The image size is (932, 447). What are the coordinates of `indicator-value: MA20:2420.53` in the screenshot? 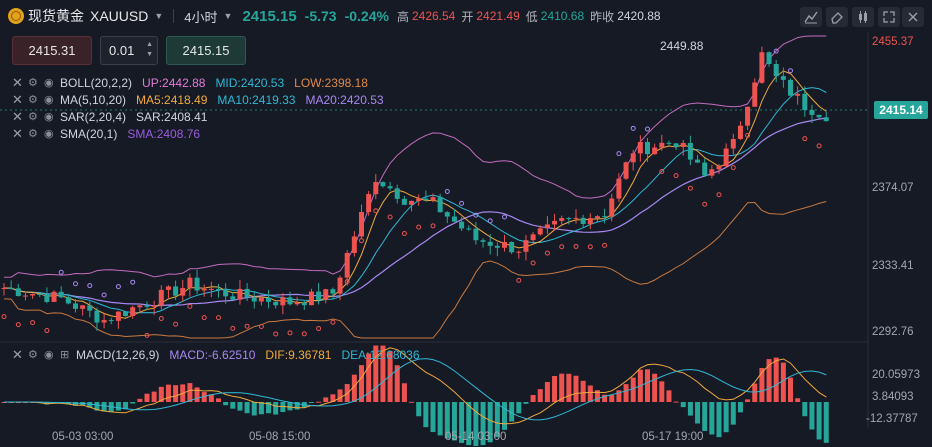 It's located at (344, 99).